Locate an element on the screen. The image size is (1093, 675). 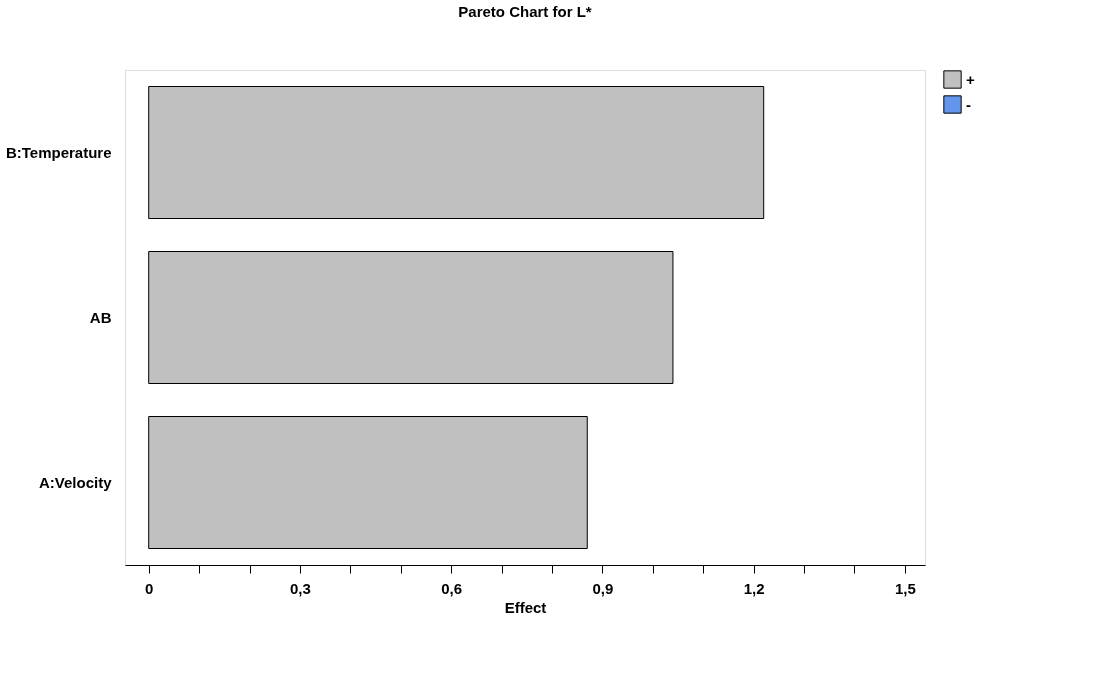
chart-title: Pareto Chart for L* is located at coordinates (525, 11).